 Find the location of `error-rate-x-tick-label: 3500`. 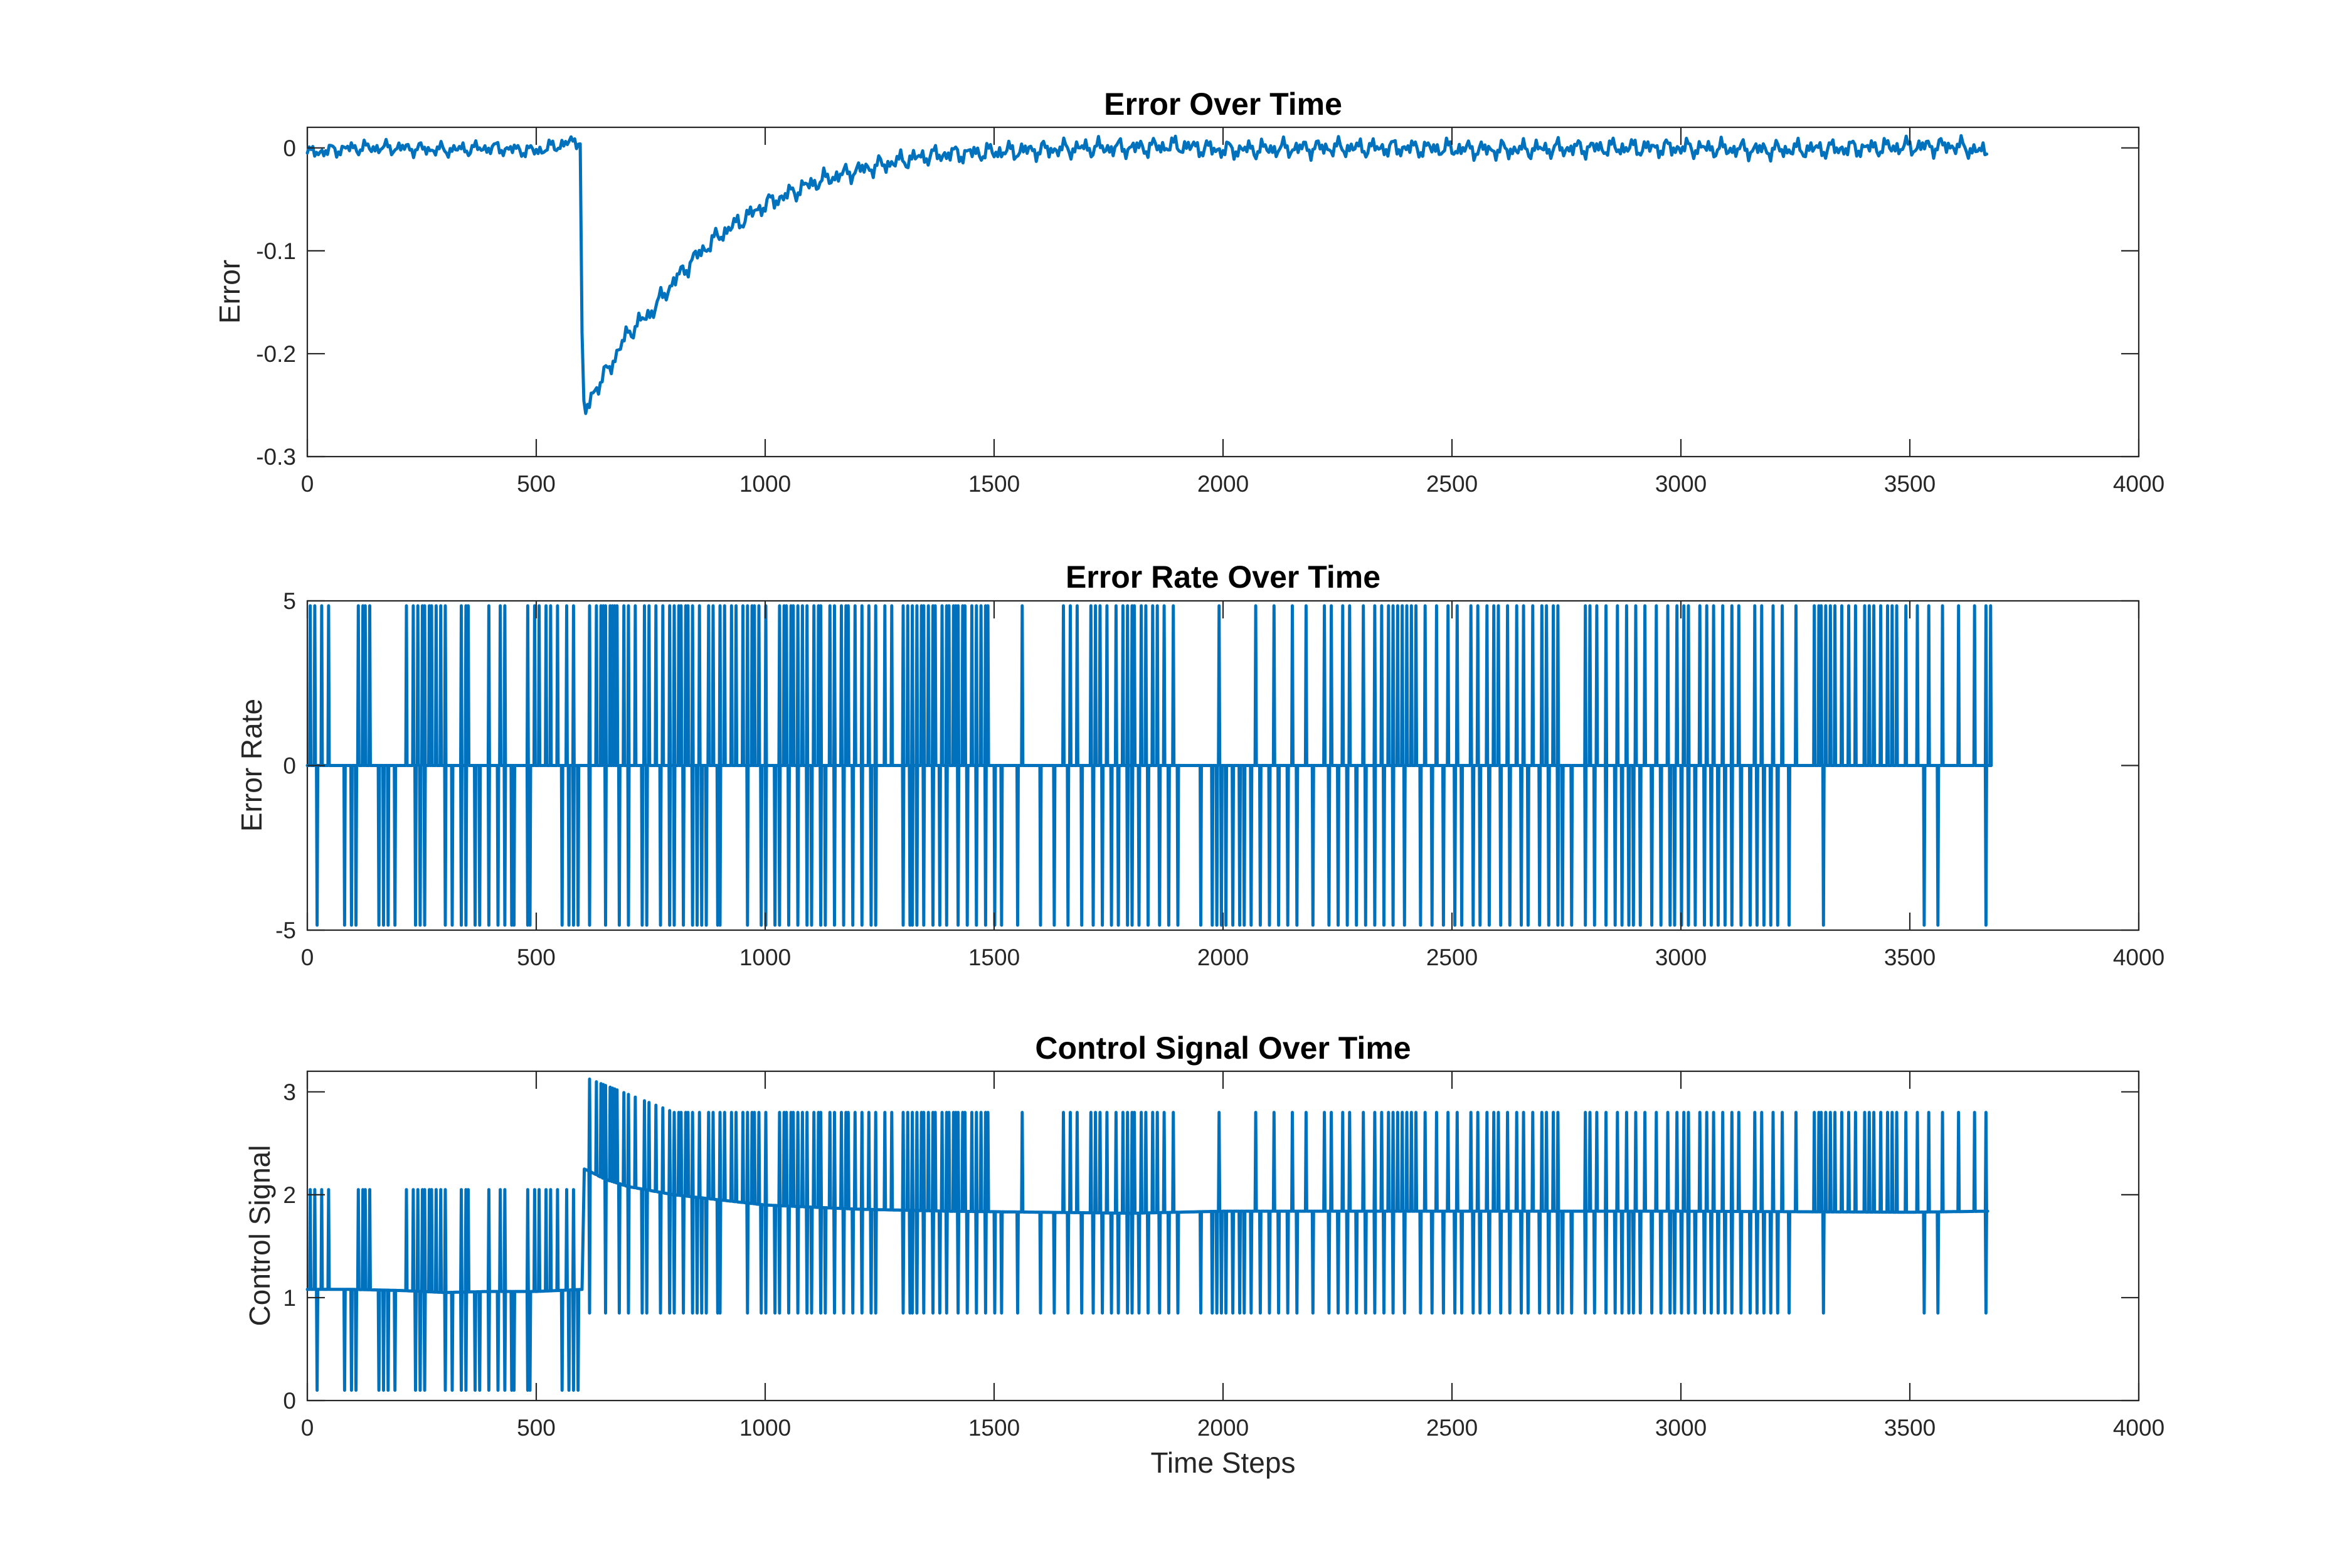

error-rate-x-tick-label: 3500 is located at coordinates (1910, 957).